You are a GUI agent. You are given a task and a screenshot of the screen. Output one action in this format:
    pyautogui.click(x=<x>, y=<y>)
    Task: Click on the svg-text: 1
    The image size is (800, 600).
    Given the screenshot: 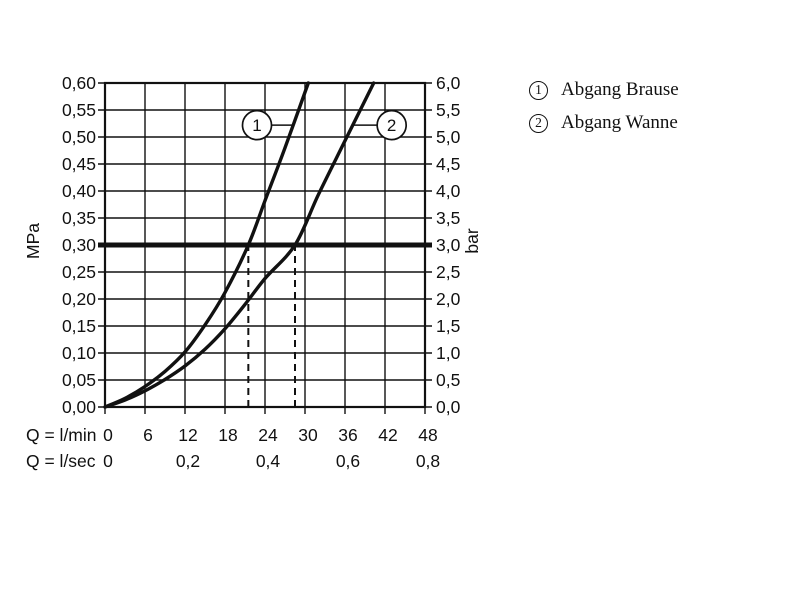 What is the action you would take?
    pyautogui.click(x=256, y=125)
    